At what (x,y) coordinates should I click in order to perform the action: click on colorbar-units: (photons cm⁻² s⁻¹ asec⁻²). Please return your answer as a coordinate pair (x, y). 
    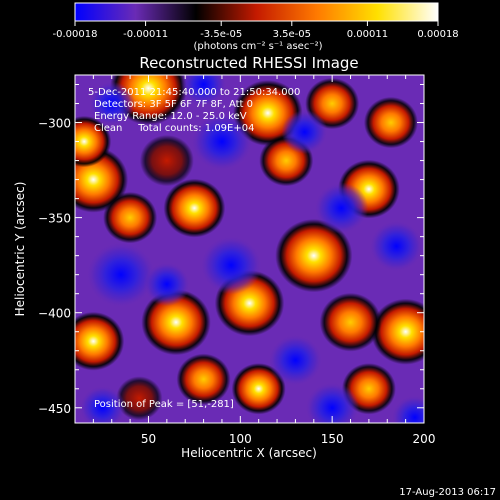
    Looking at the image, I should click on (257, 46).